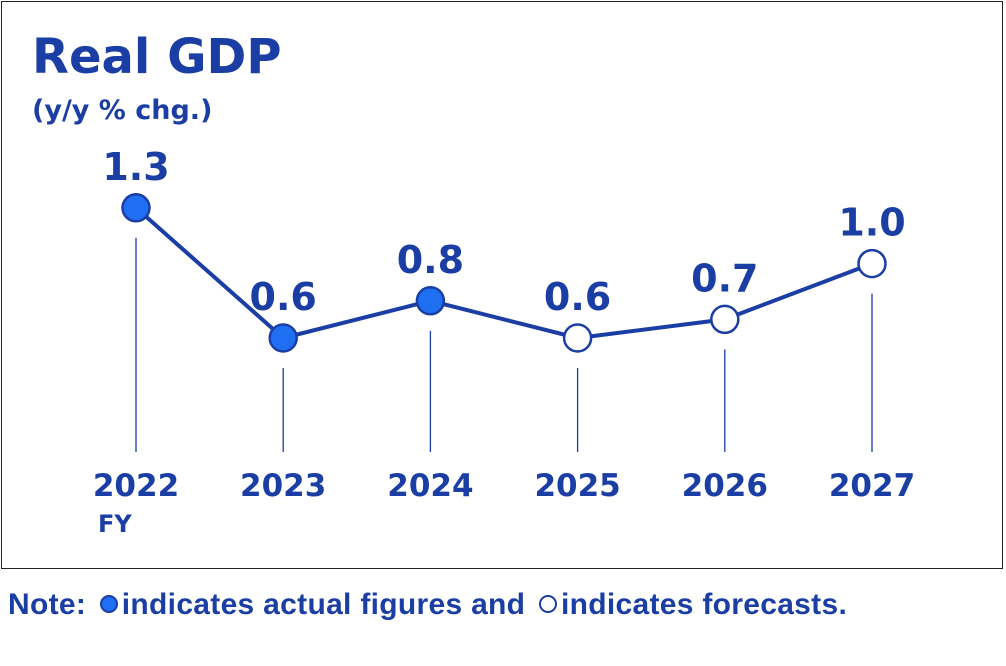  I want to click on value-label-2027: 1.0, so click(871, 223).